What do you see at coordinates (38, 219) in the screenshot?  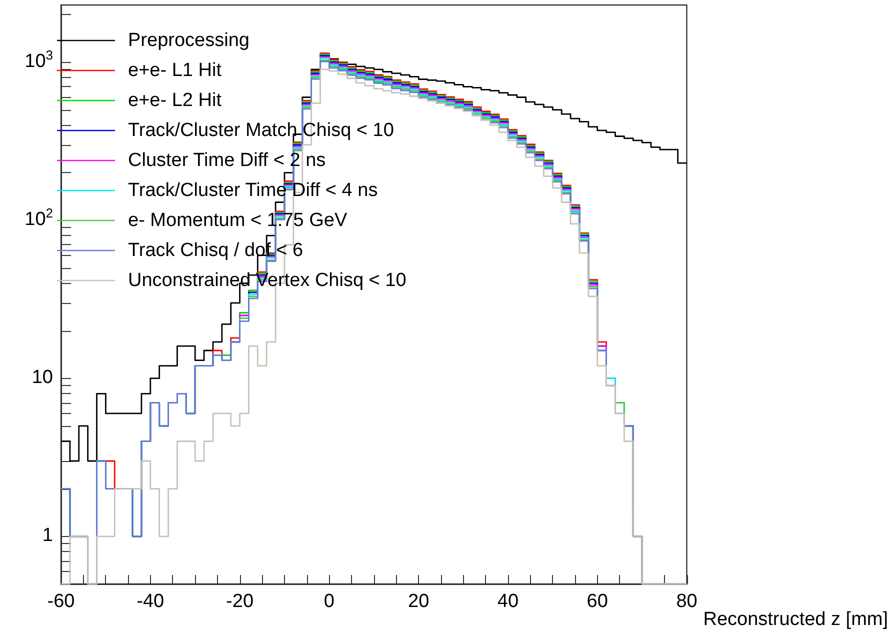 I see `y-tick-label: 10$^{2}$` at bounding box center [38, 219].